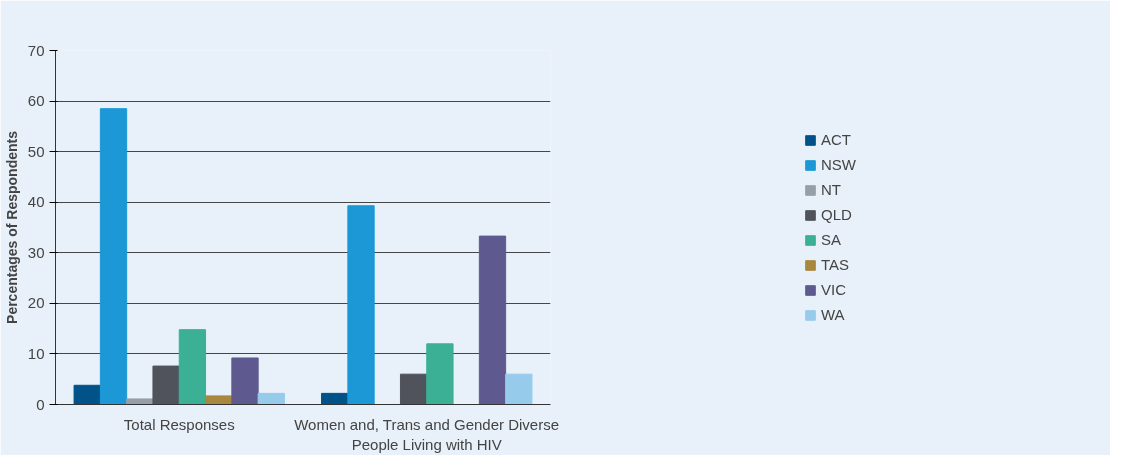 Image resolution: width=1130 pixels, height=470 pixels. I want to click on x-tick-label: Women and, Trans and Gender Diverse People Living with HIV, so click(427, 434).